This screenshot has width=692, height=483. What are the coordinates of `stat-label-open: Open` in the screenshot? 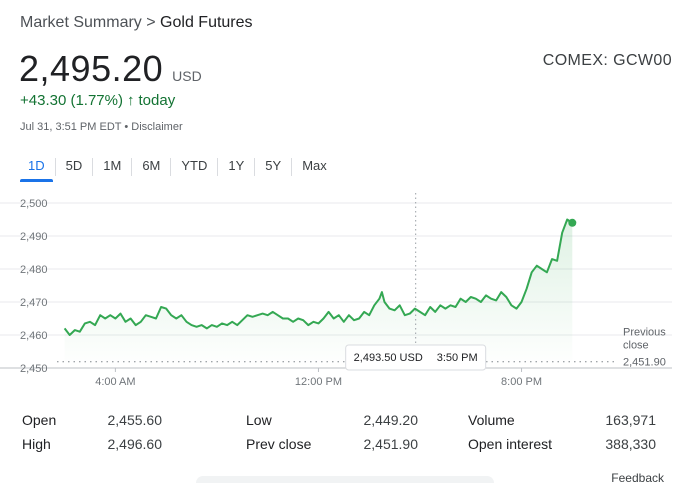 It's located at (39, 420).